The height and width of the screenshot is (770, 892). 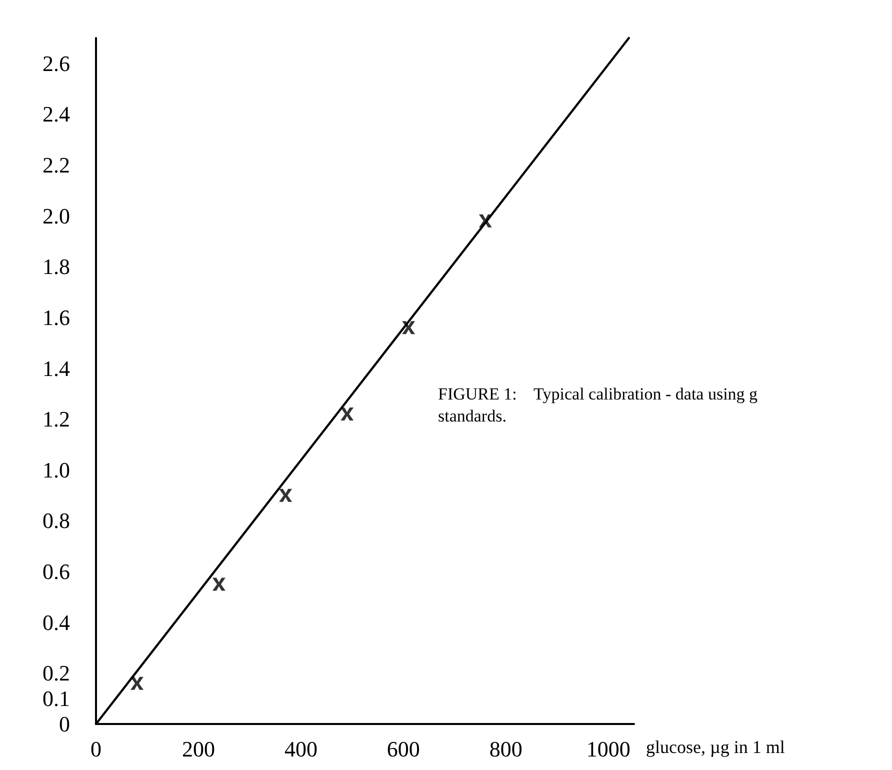 I want to click on y-tick-label: 1.0, so click(x=56, y=469).